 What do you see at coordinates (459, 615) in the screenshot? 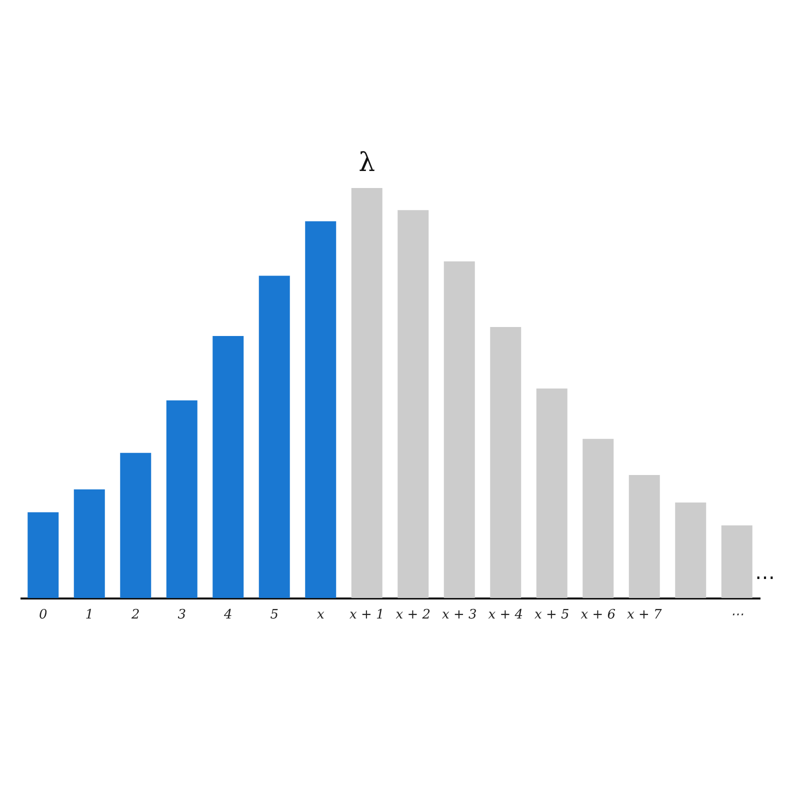
I see `x-tick-label: x + 3` at bounding box center [459, 615].